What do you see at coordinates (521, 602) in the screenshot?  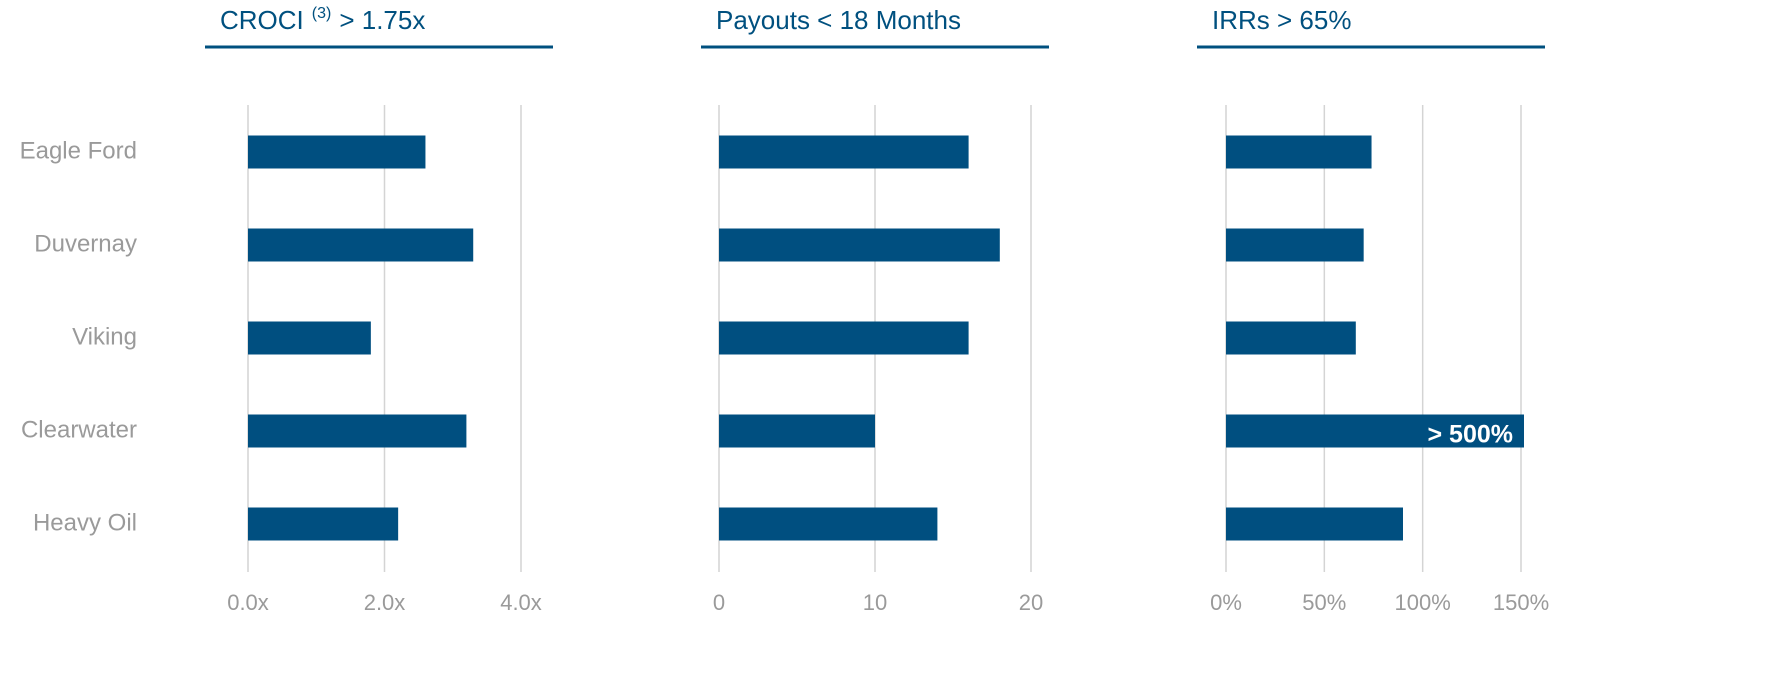 I see `x-tick-label: 4.0x` at bounding box center [521, 602].